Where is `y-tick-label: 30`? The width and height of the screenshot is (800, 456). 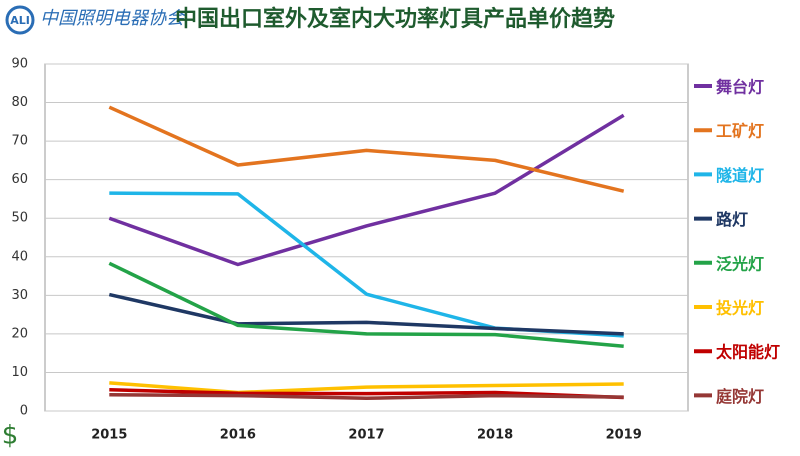
y-tick-label: 30 is located at coordinates (19, 295).